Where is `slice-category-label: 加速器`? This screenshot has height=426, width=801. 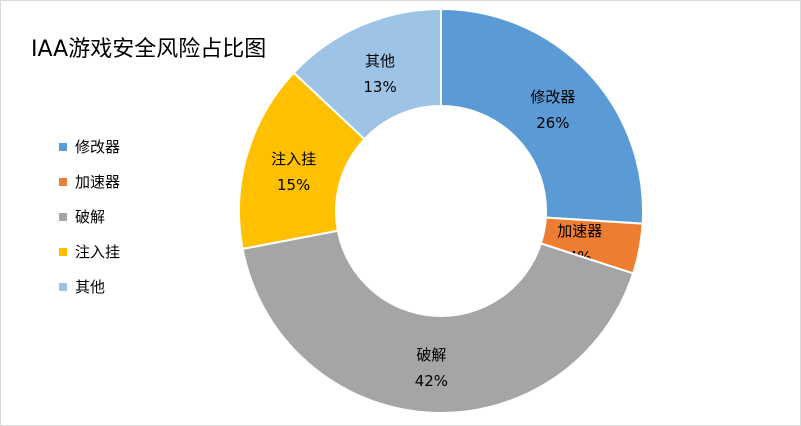 slice-category-label: 加速器 is located at coordinates (579, 231).